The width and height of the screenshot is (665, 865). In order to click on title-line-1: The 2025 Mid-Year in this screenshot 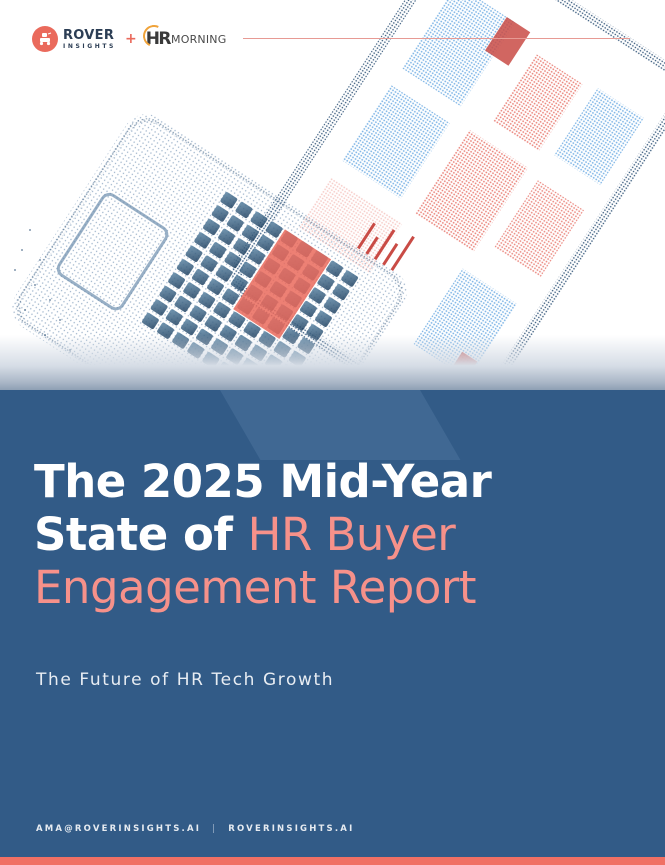, I will do `click(263, 481)`.